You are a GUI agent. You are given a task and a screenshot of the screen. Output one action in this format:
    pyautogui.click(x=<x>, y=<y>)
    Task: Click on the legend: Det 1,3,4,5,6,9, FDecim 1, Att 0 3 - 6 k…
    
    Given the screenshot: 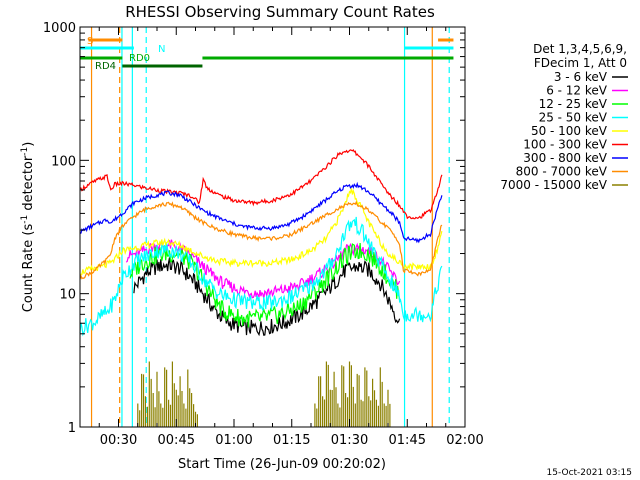 What is the action you would take?
    pyautogui.click(x=564, y=117)
    